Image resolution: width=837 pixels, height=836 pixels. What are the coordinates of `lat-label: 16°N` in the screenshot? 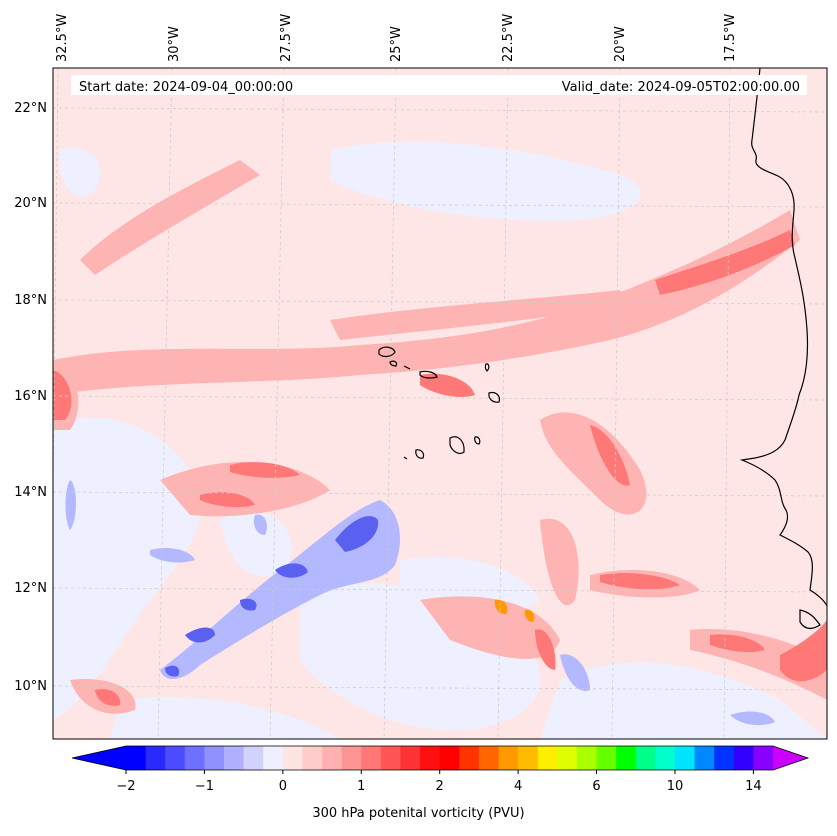 It's located at (30, 396).